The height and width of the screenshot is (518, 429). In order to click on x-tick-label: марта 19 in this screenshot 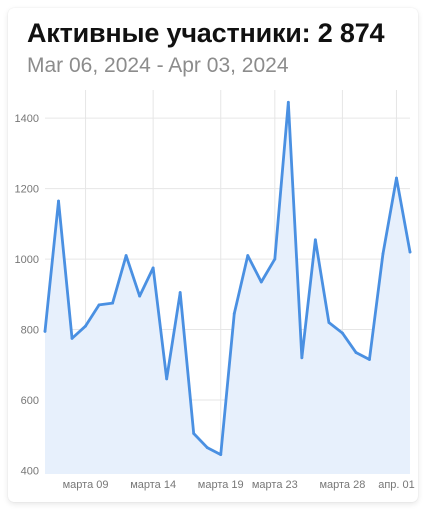, I will do `click(221, 485)`.